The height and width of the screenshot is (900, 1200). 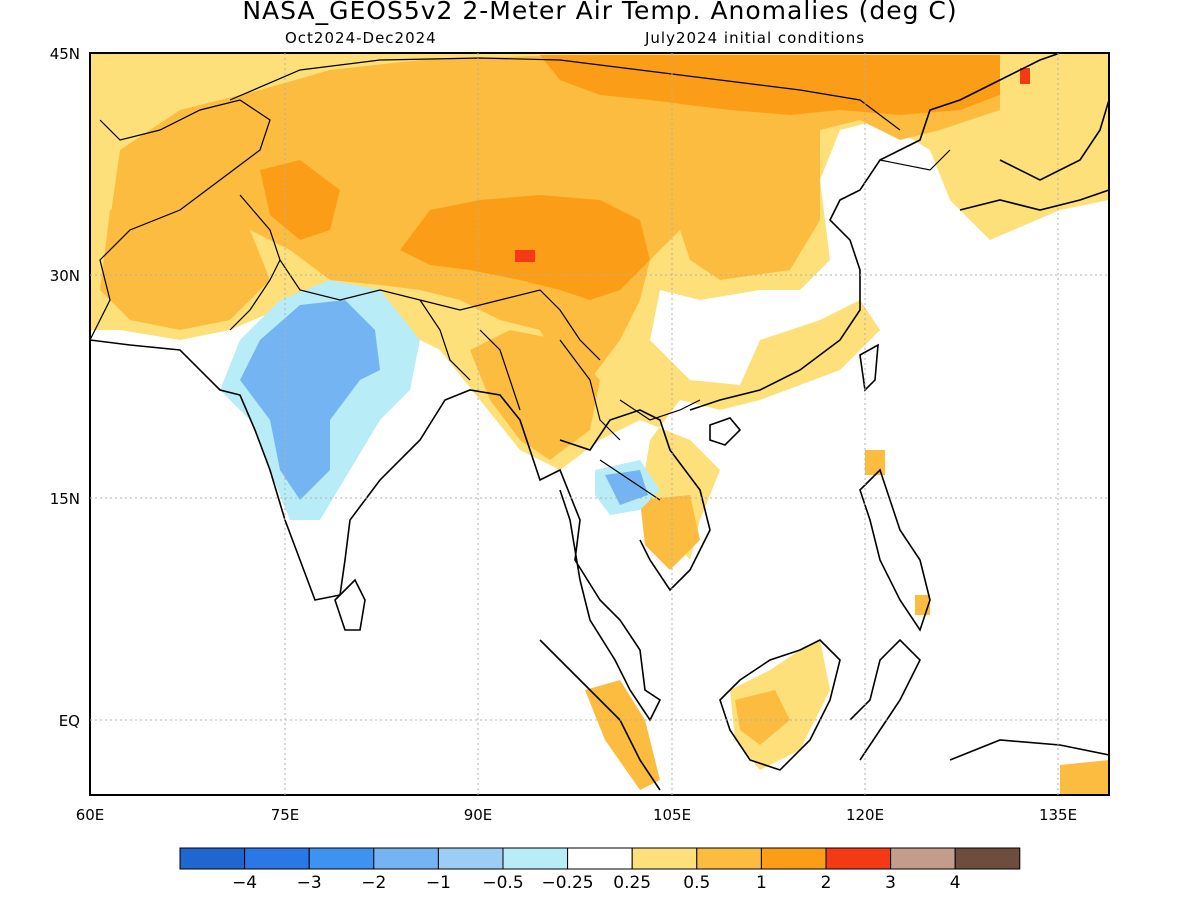 What do you see at coordinates (955, 883) in the screenshot?
I see `colorbar-label: 4` at bounding box center [955, 883].